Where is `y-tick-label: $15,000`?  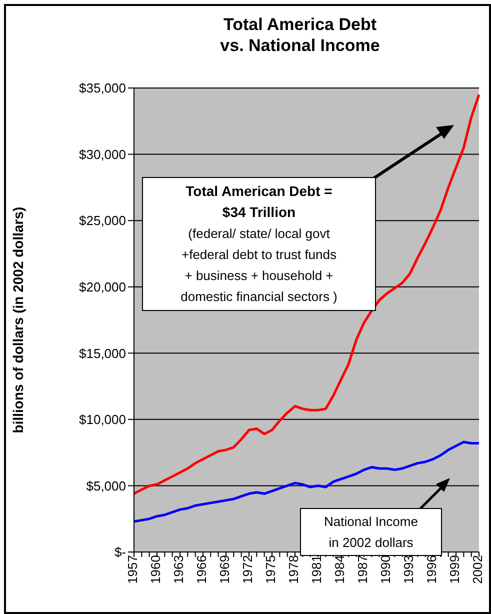
y-tick-label: $15,000 is located at coordinates (102, 353).